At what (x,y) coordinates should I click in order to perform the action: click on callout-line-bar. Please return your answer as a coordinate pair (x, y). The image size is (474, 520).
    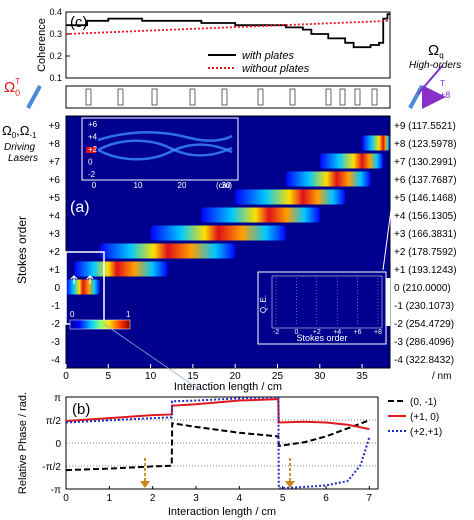
    Looking at the image, I should click on (389, 225).